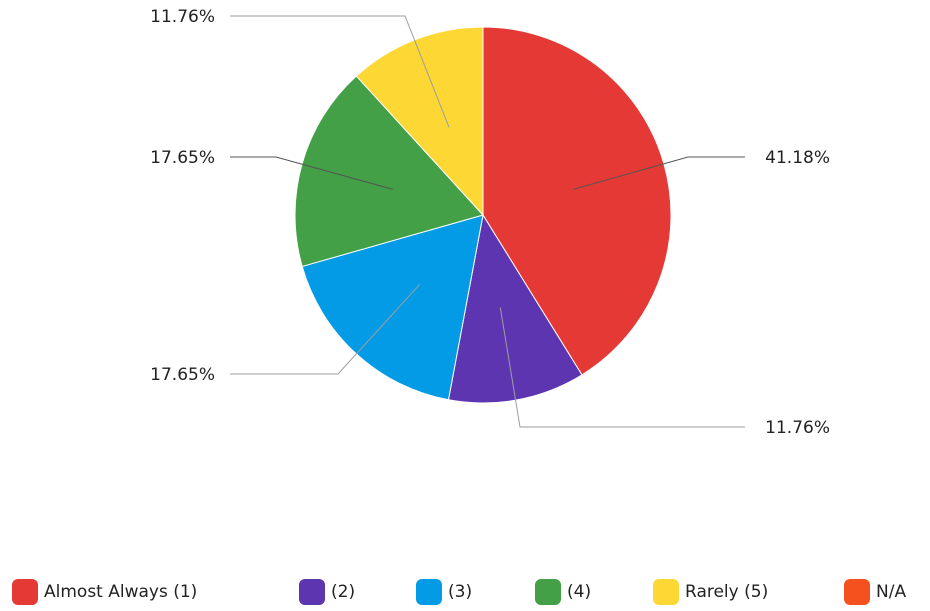 The width and height of the screenshot is (930, 611). What do you see at coordinates (891, 592) in the screenshot?
I see `legend-label: N/A` at bounding box center [891, 592].